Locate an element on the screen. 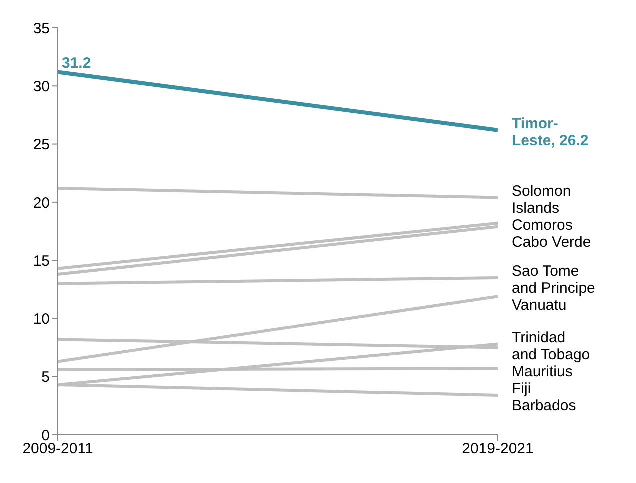 The image size is (636, 483). y-tick-label: 30 is located at coordinates (41, 87).